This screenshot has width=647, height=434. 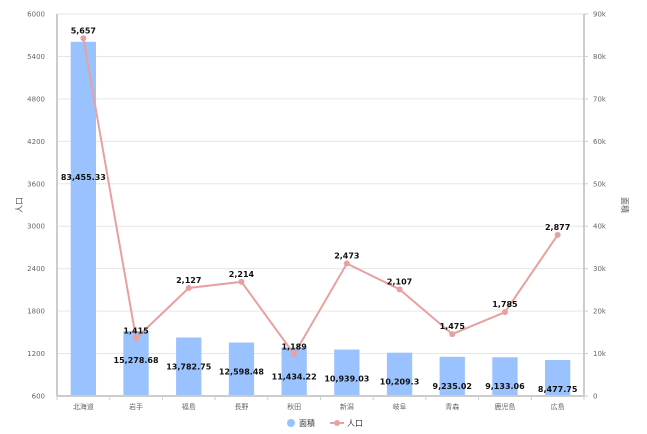 What do you see at coordinates (505, 386) in the screenshot?
I see `bar-data-label: 9,133.06` at bounding box center [505, 386].